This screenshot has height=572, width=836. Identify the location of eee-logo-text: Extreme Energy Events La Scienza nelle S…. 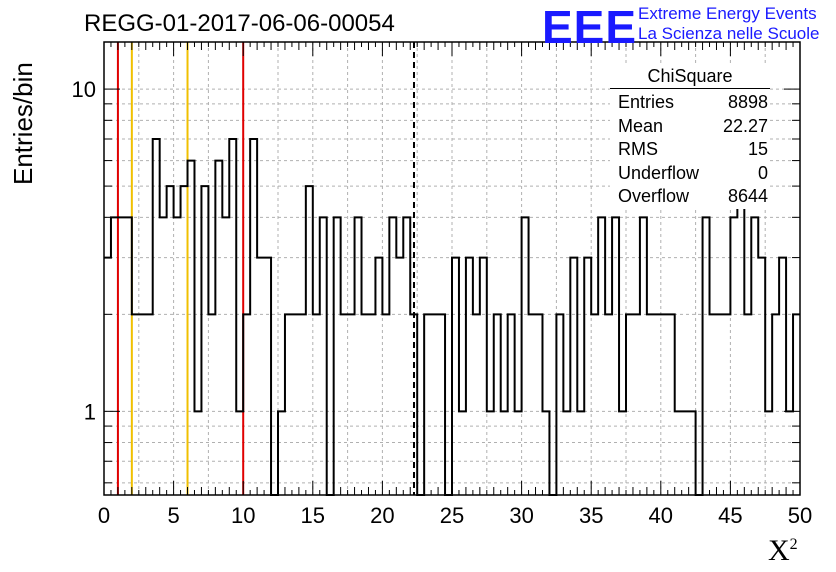
(728, 24).